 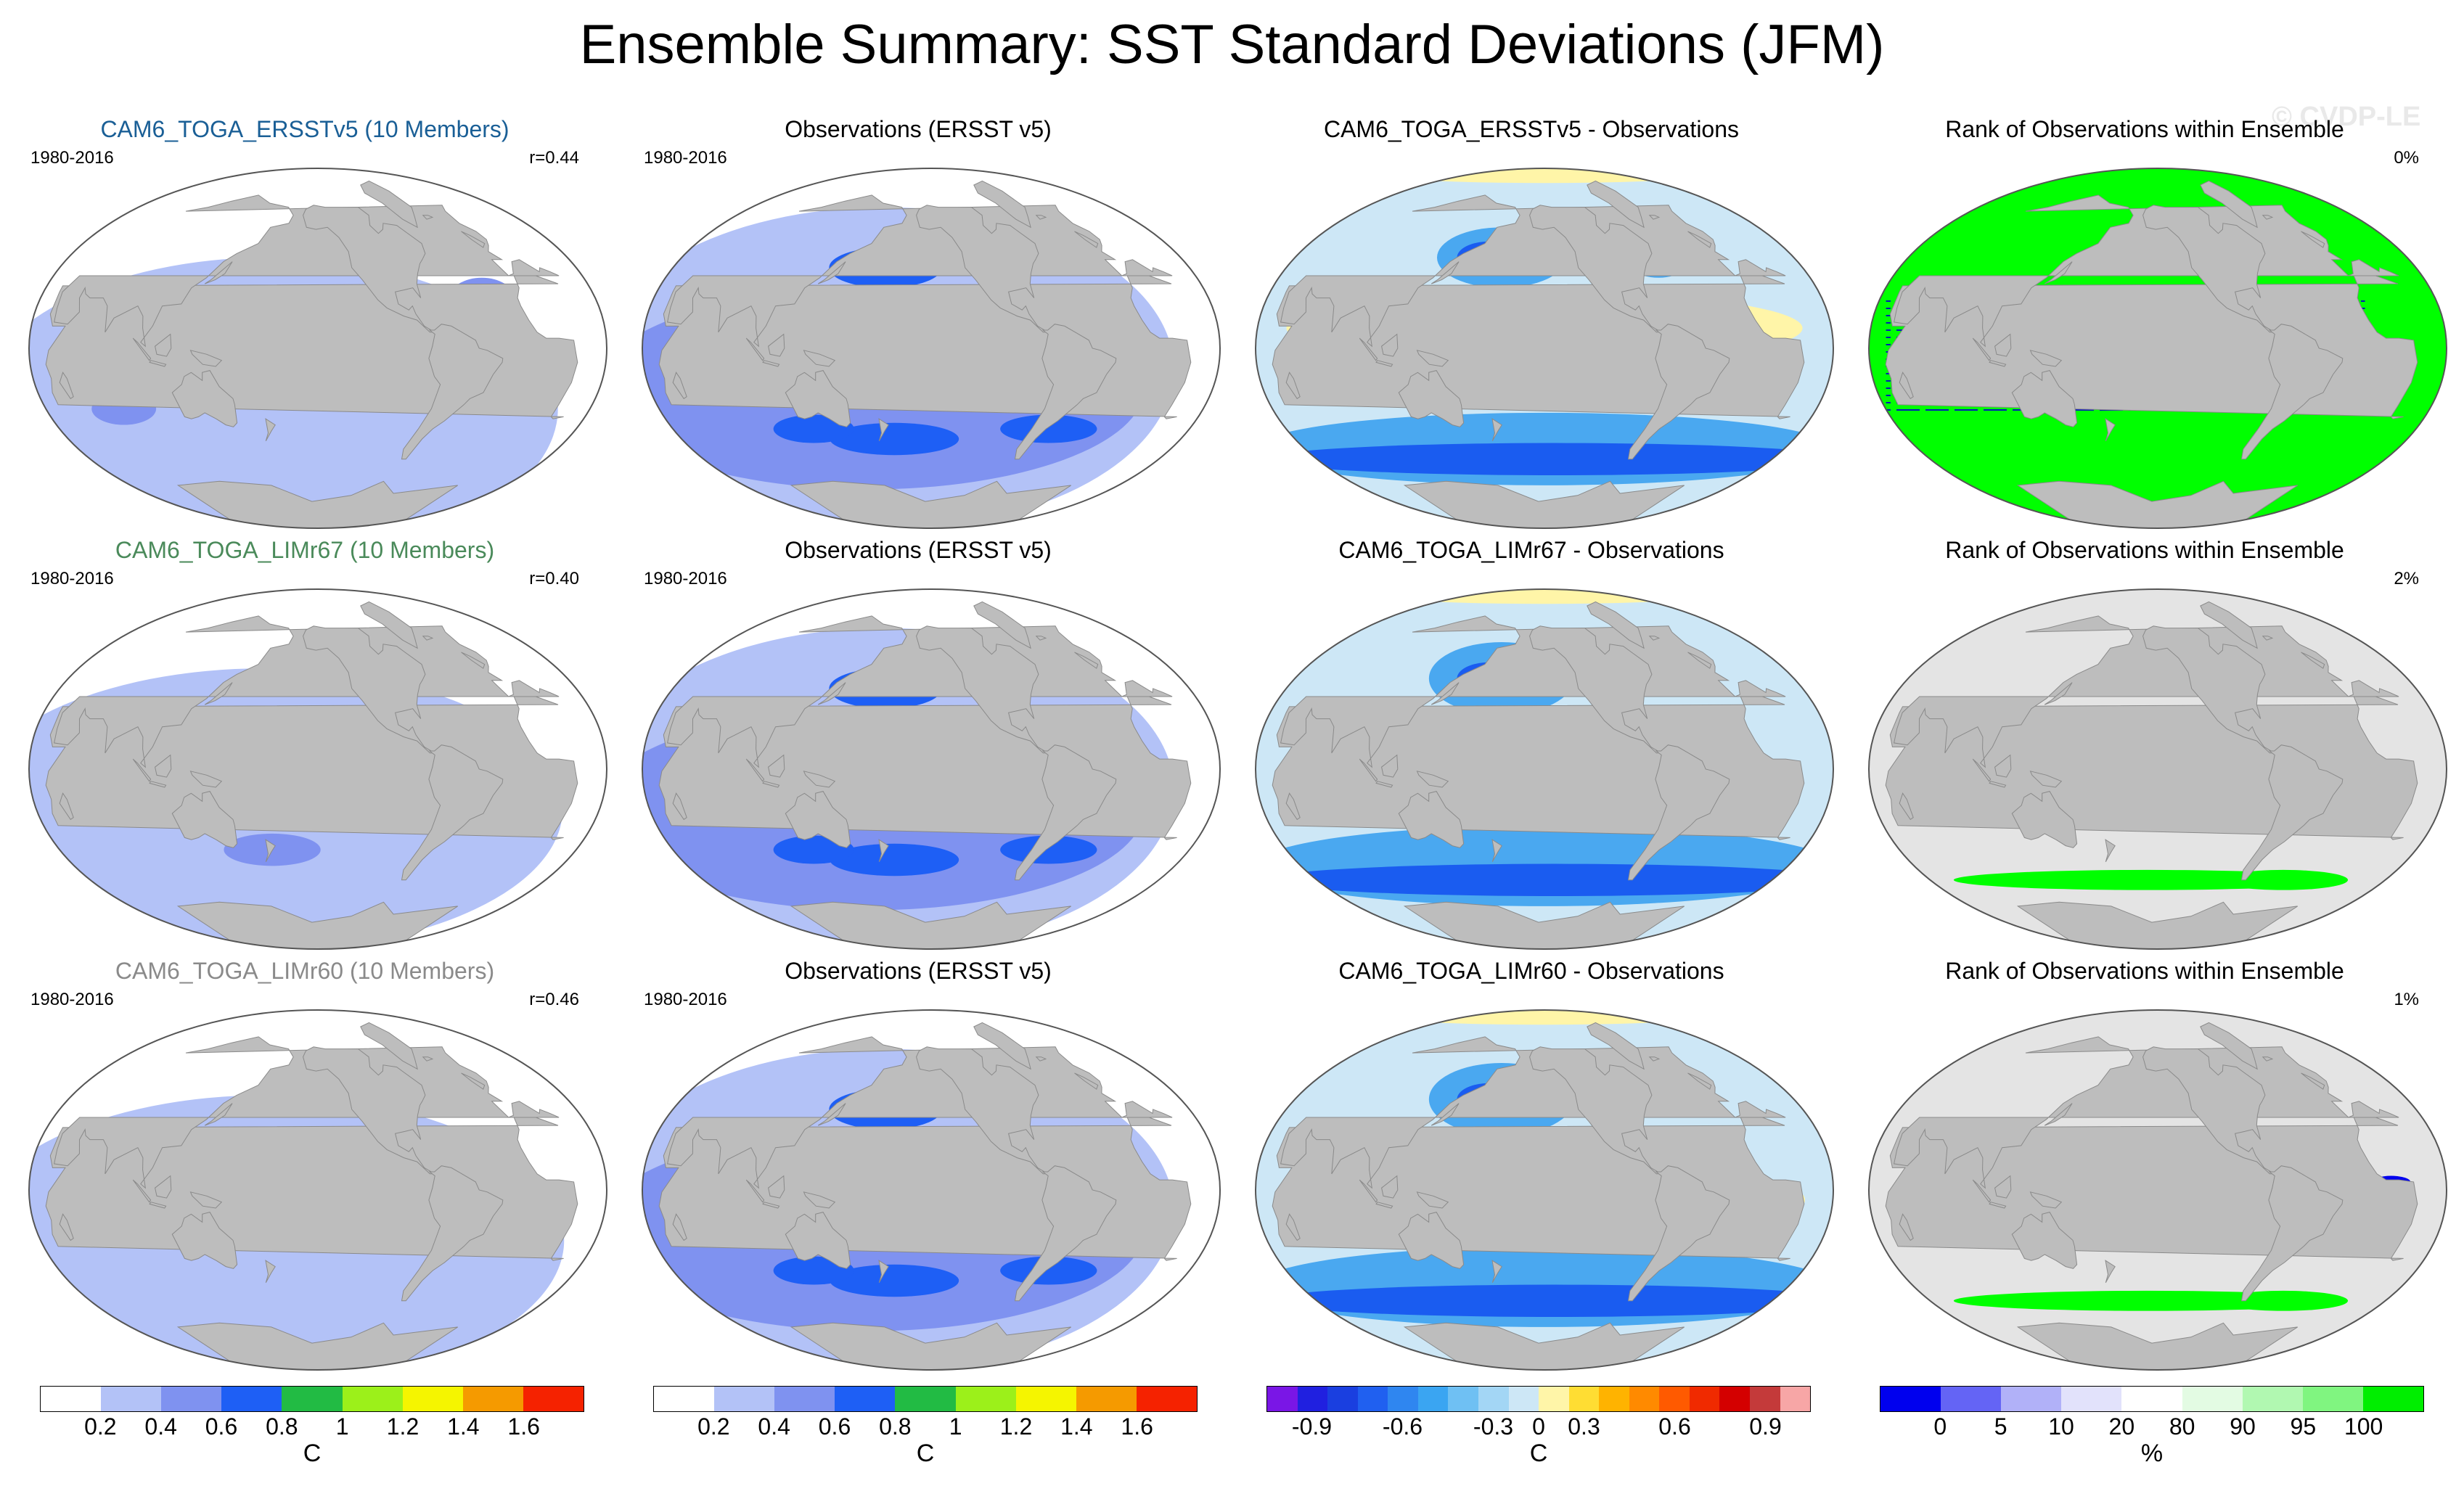 What do you see at coordinates (713, 1426) in the screenshot?
I see `colorbar-tick-label: 0.2` at bounding box center [713, 1426].